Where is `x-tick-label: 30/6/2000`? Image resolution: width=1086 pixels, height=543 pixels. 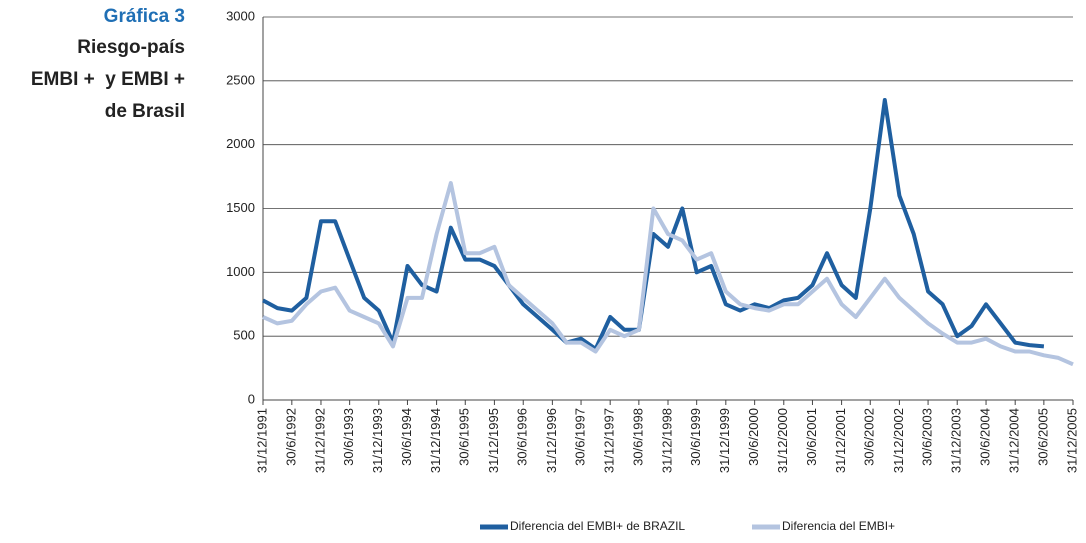
x-tick-label: 30/6/2000 is located at coordinates (753, 437).